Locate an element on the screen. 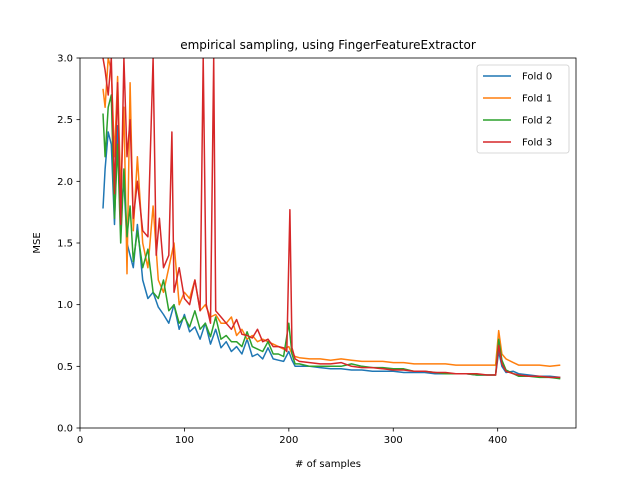  legend-label: Fold 3 is located at coordinates (537, 143).